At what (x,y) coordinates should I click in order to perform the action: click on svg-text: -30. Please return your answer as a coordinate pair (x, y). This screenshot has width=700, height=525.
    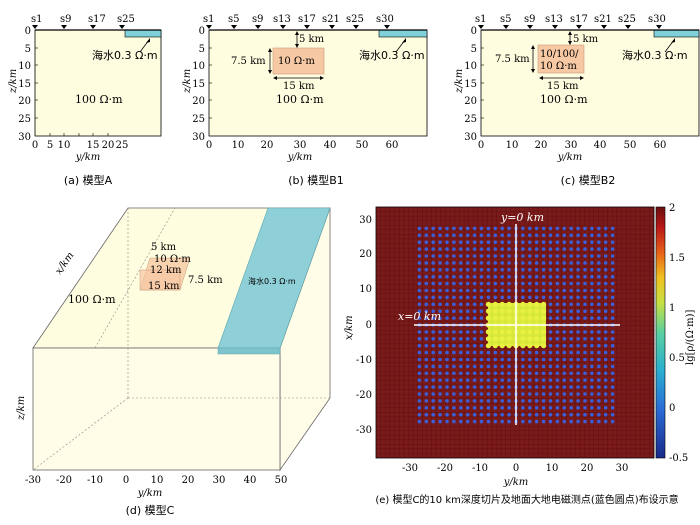
    Looking at the image, I should click on (410, 468).